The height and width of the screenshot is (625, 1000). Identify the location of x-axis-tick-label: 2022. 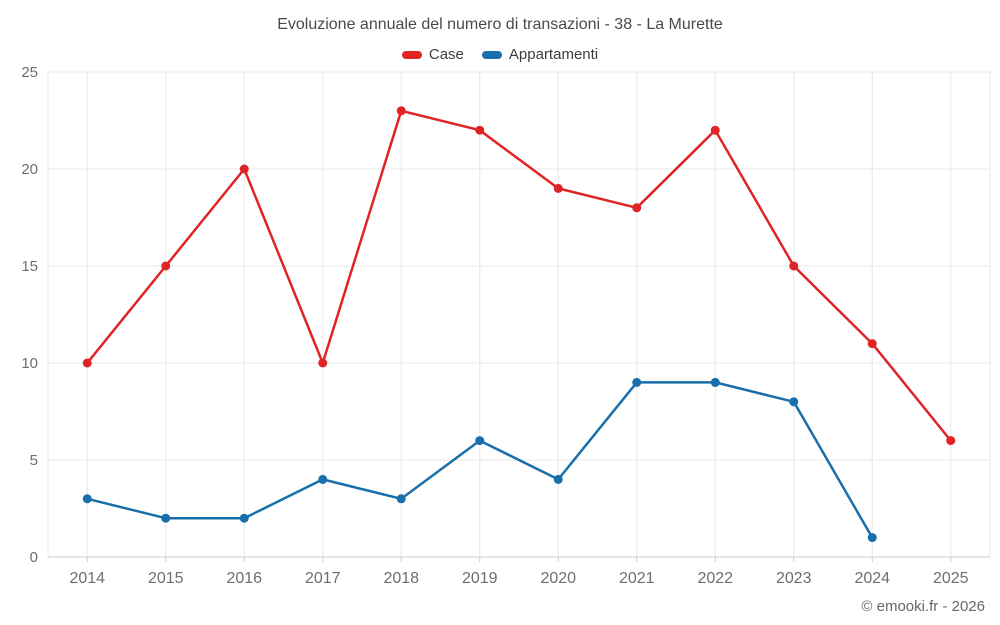
(715, 578).